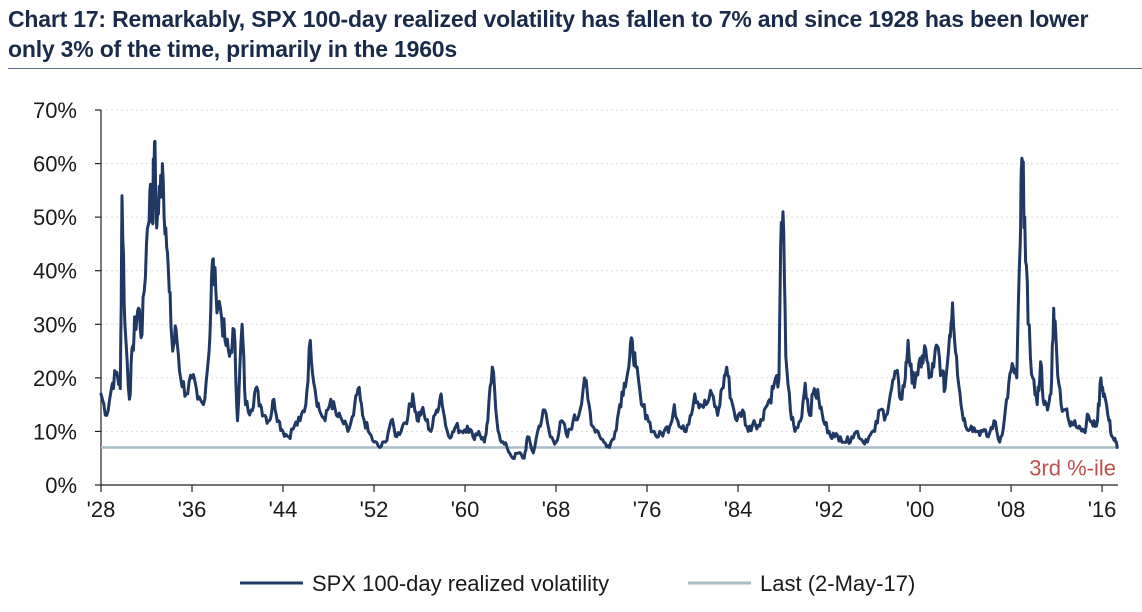 The image size is (1142, 612). Describe the element at coordinates (55, 217) in the screenshot. I see `y-tick-label: 50%` at that location.